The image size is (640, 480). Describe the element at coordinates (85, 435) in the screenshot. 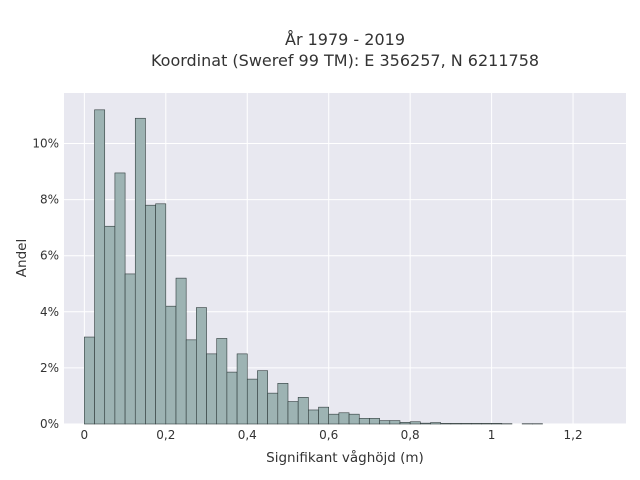

I see `x-tick-label: 0` at that location.